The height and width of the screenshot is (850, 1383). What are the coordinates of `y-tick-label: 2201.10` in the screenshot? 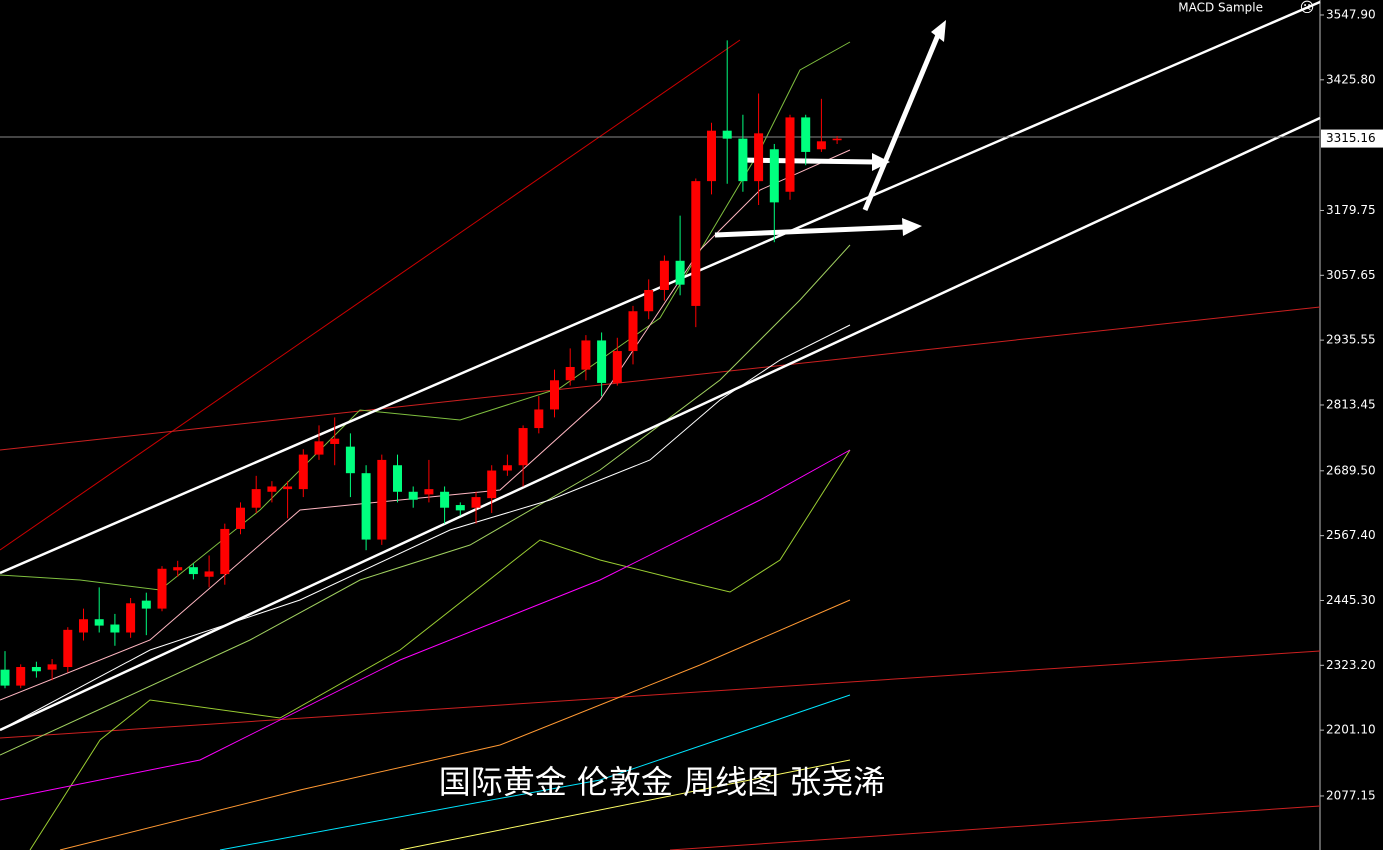 It's located at (1351, 730).